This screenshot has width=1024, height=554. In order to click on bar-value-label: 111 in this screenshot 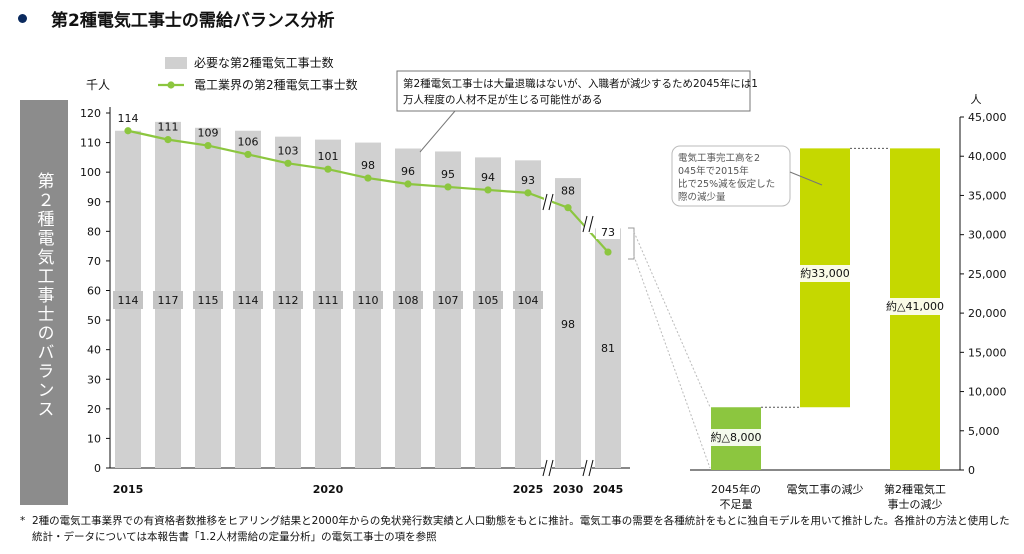, I will do `click(328, 300)`.